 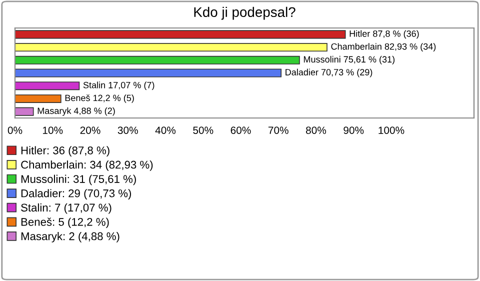 What do you see at coordinates (15, 130) in the screenshot?
I see `x-tick-label: 0%` at bounding box center [15, 130].